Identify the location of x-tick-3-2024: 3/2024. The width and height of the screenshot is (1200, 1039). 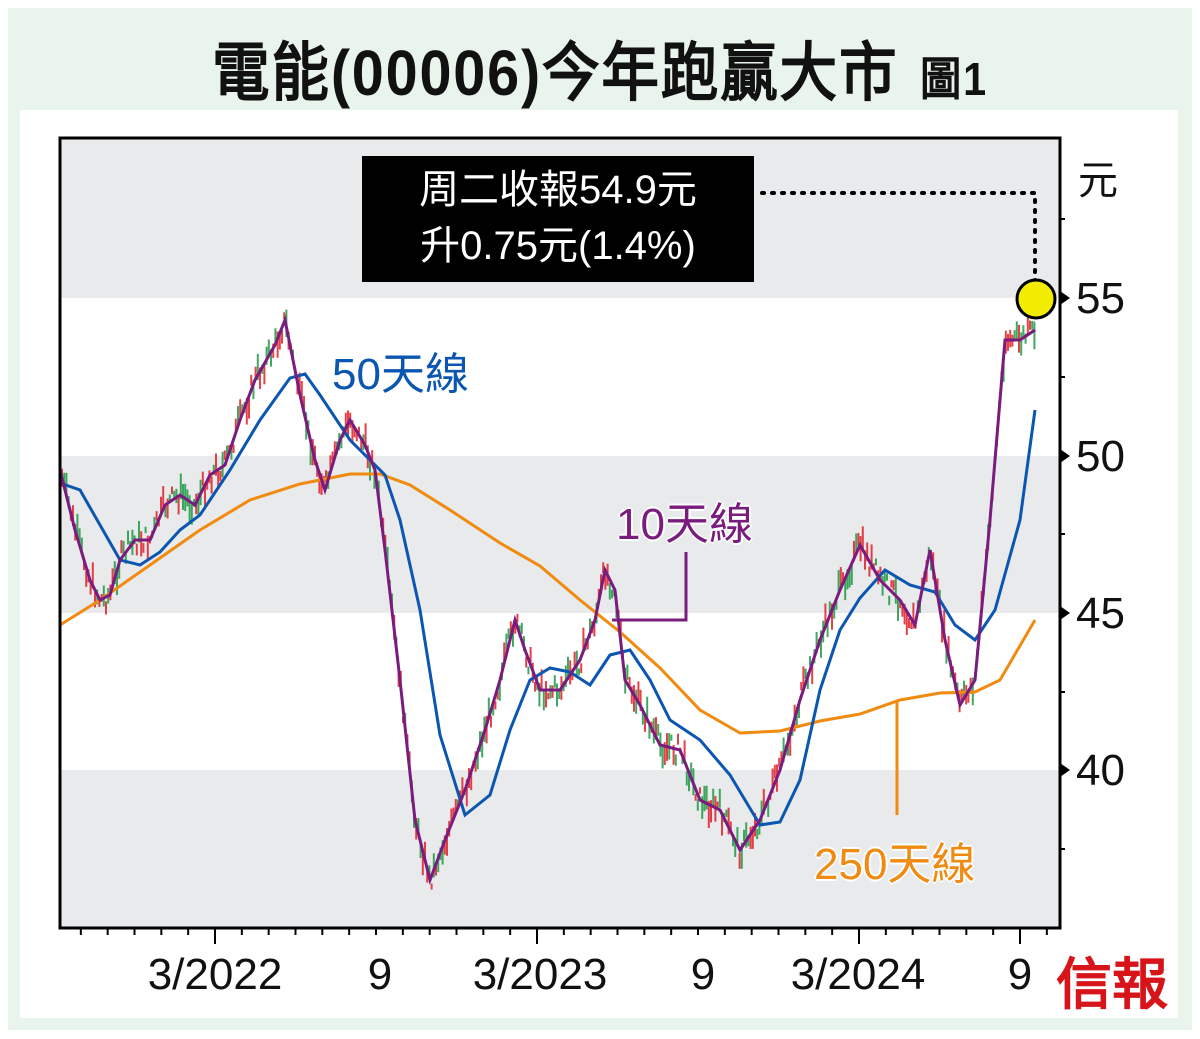
(858, 974).